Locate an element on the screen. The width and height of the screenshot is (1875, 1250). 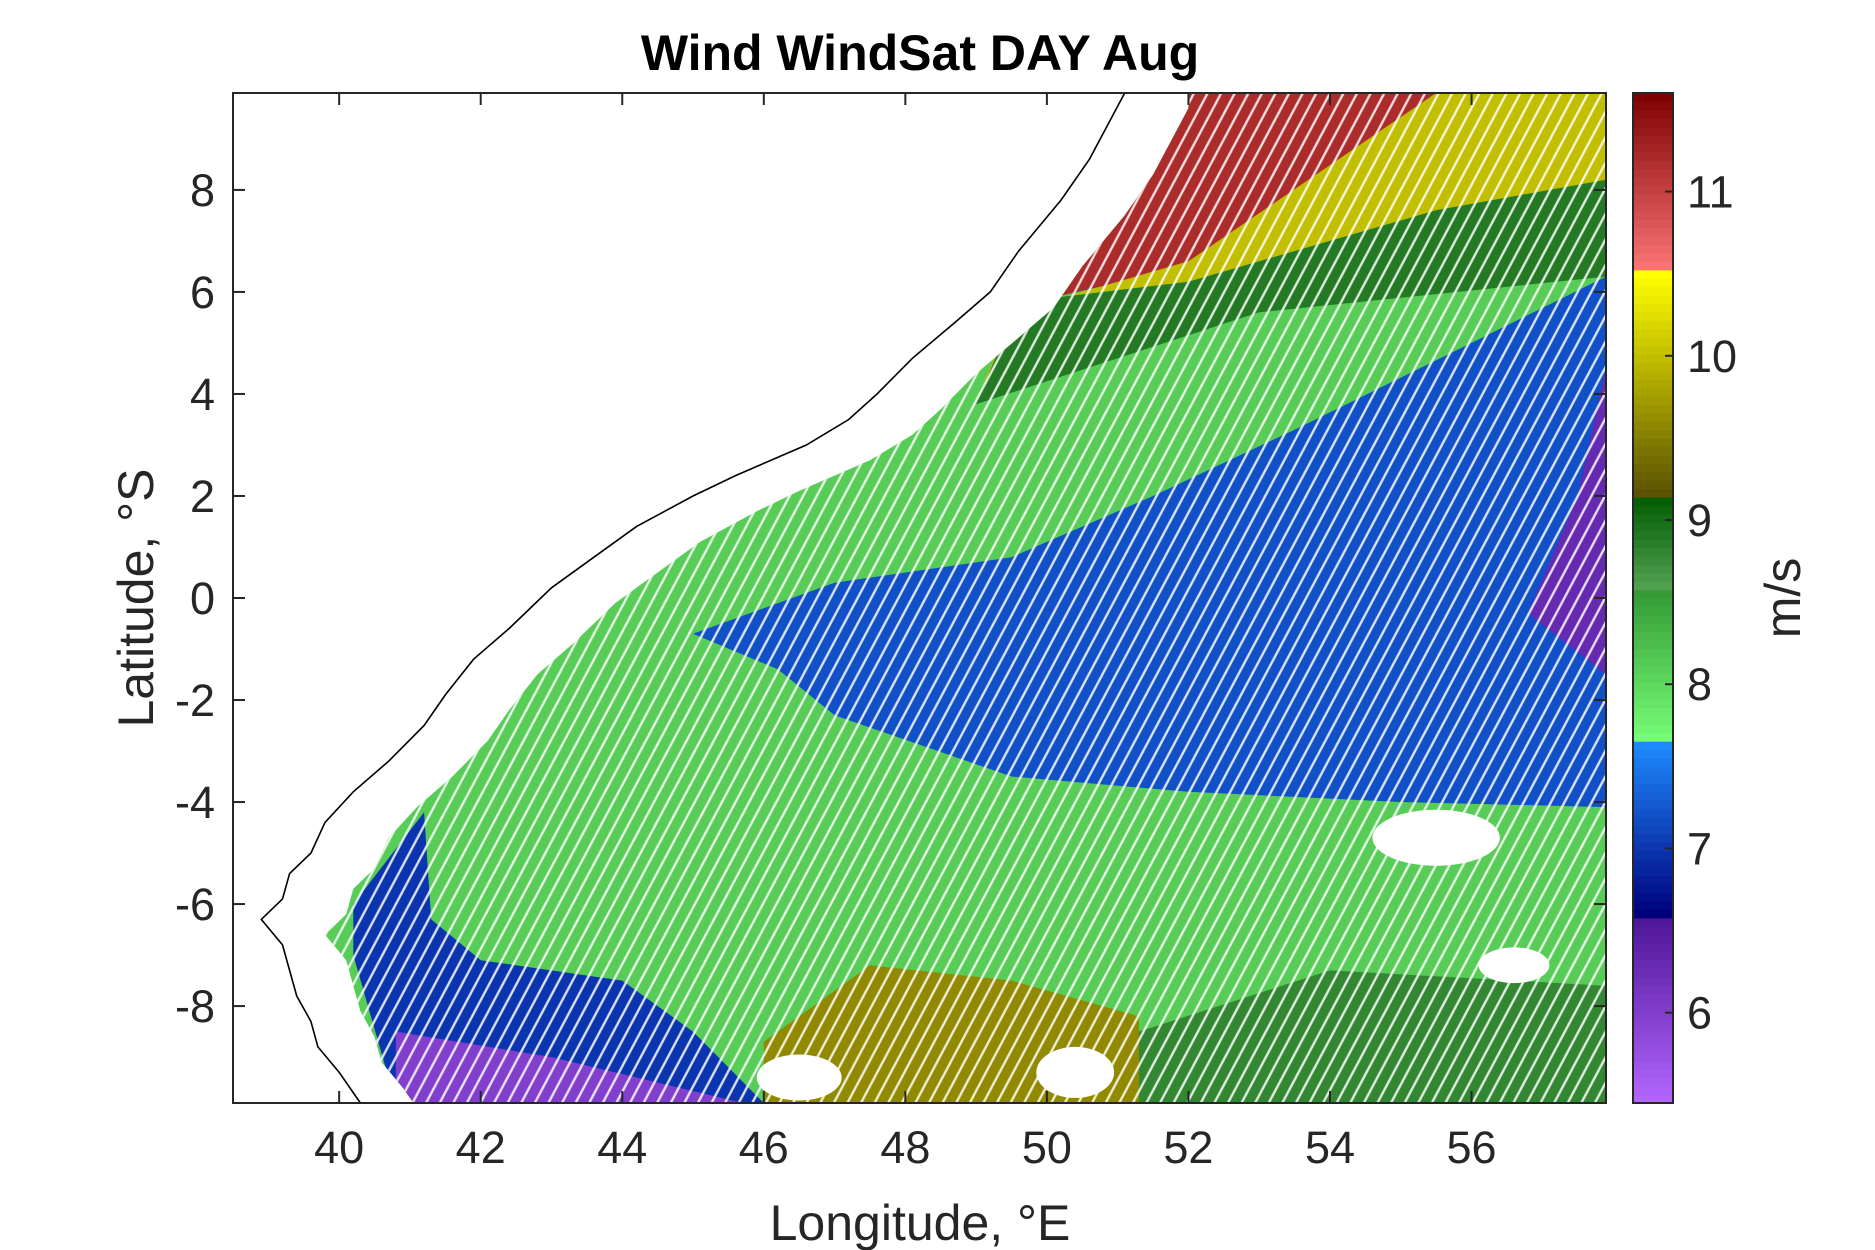
colorbar-tick-label: 6 is located at coordinates (1699, 1013).